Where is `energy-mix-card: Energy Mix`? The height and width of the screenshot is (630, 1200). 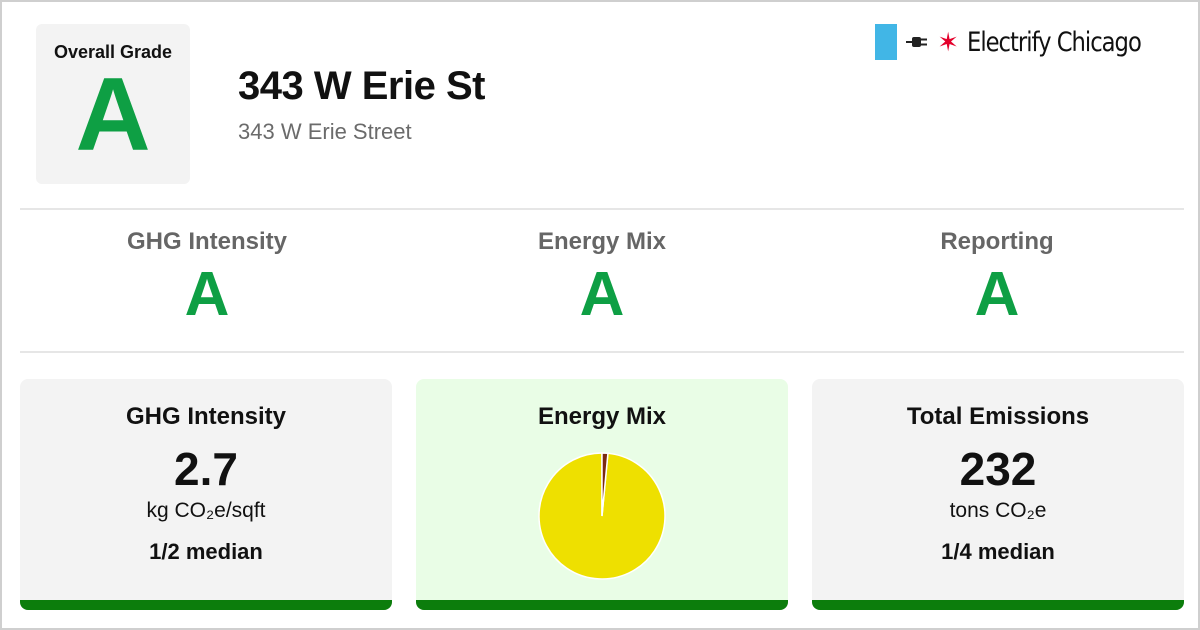 energy-mix-card: Energy Mix is located at coordinates (602, 494).